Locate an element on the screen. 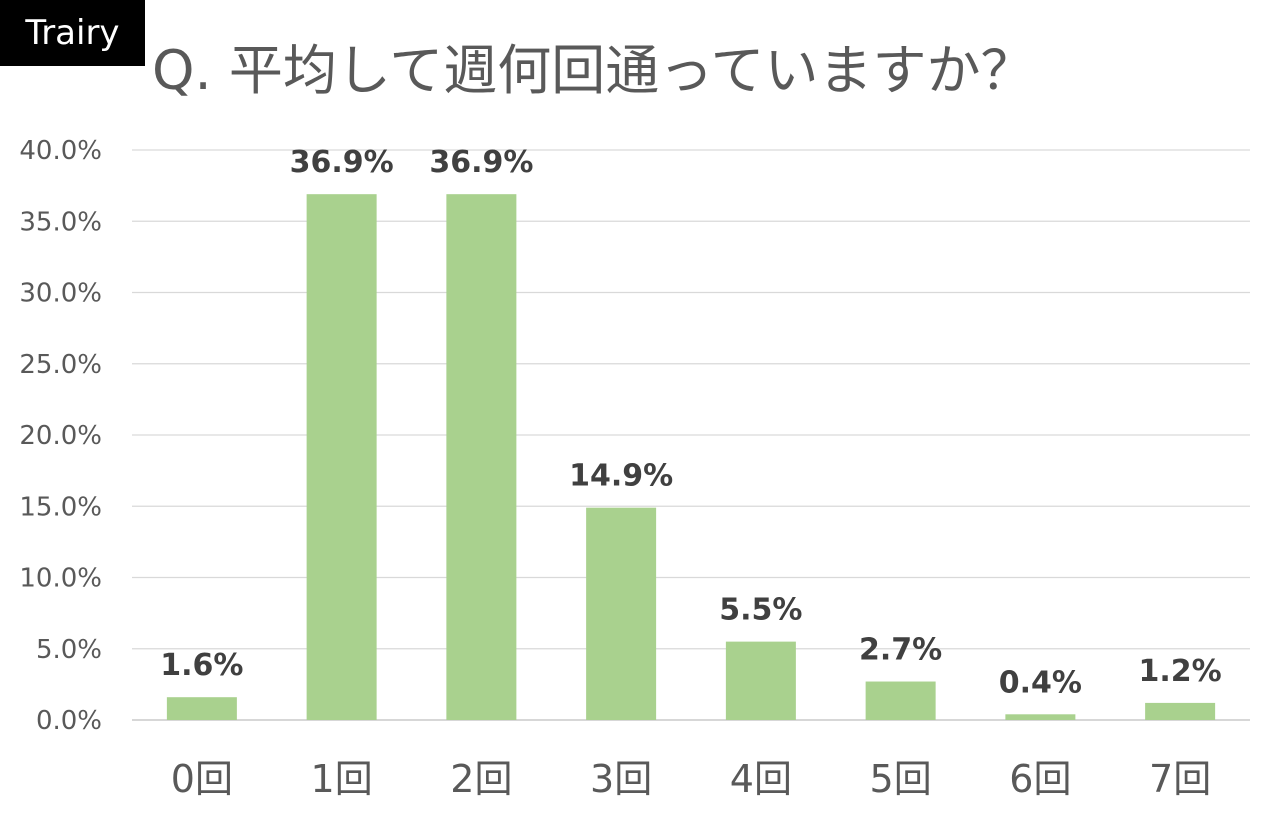  x-tick-label: 5回 is located at coordinates (901, 779).